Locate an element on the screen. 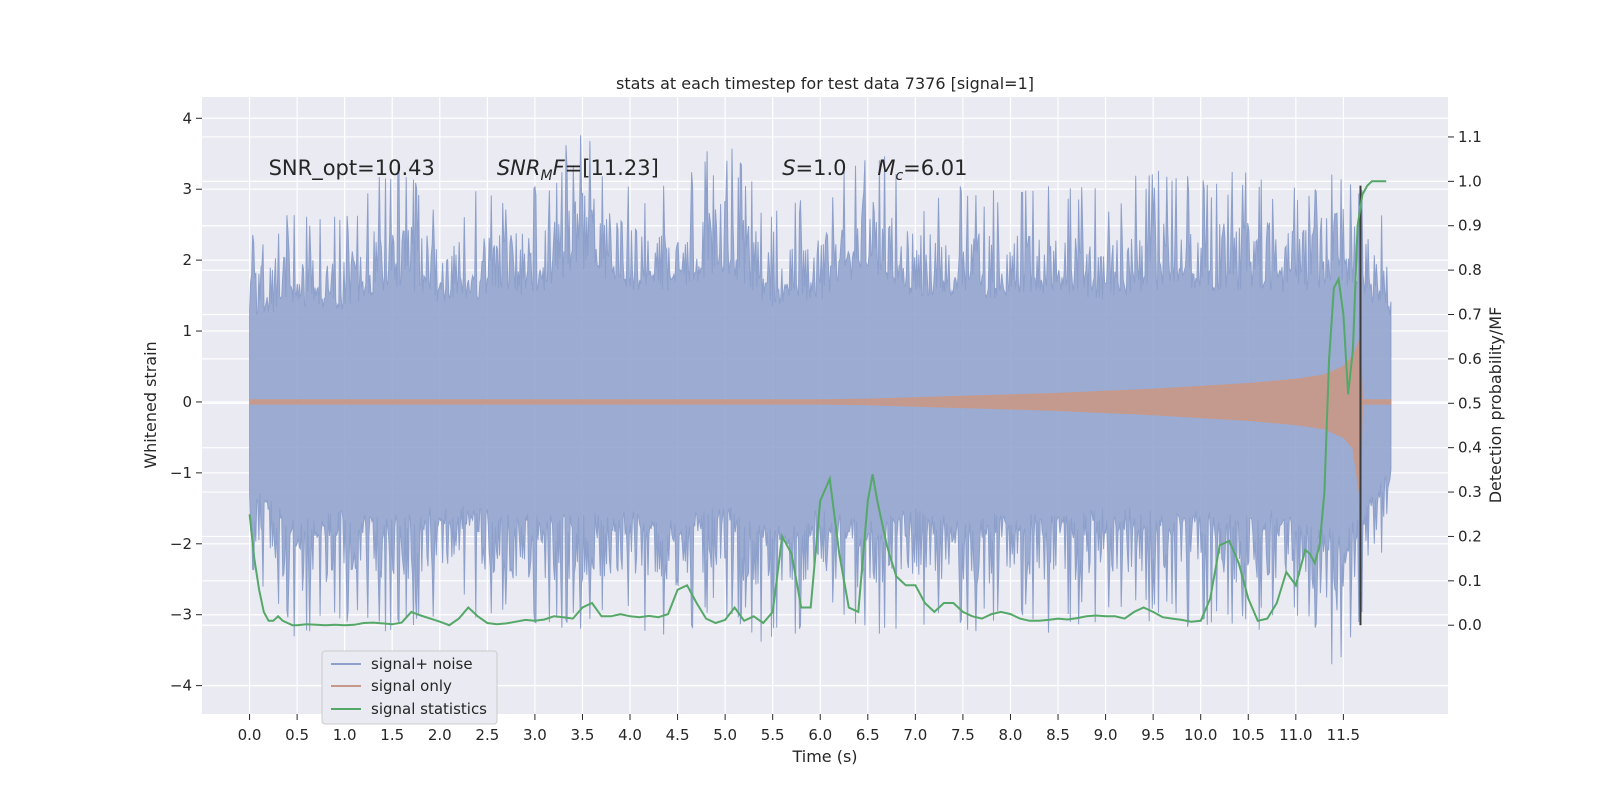 The image size is (1600, 800). y2-tick-label: 0.1 is located at coordinates (1470, 581).